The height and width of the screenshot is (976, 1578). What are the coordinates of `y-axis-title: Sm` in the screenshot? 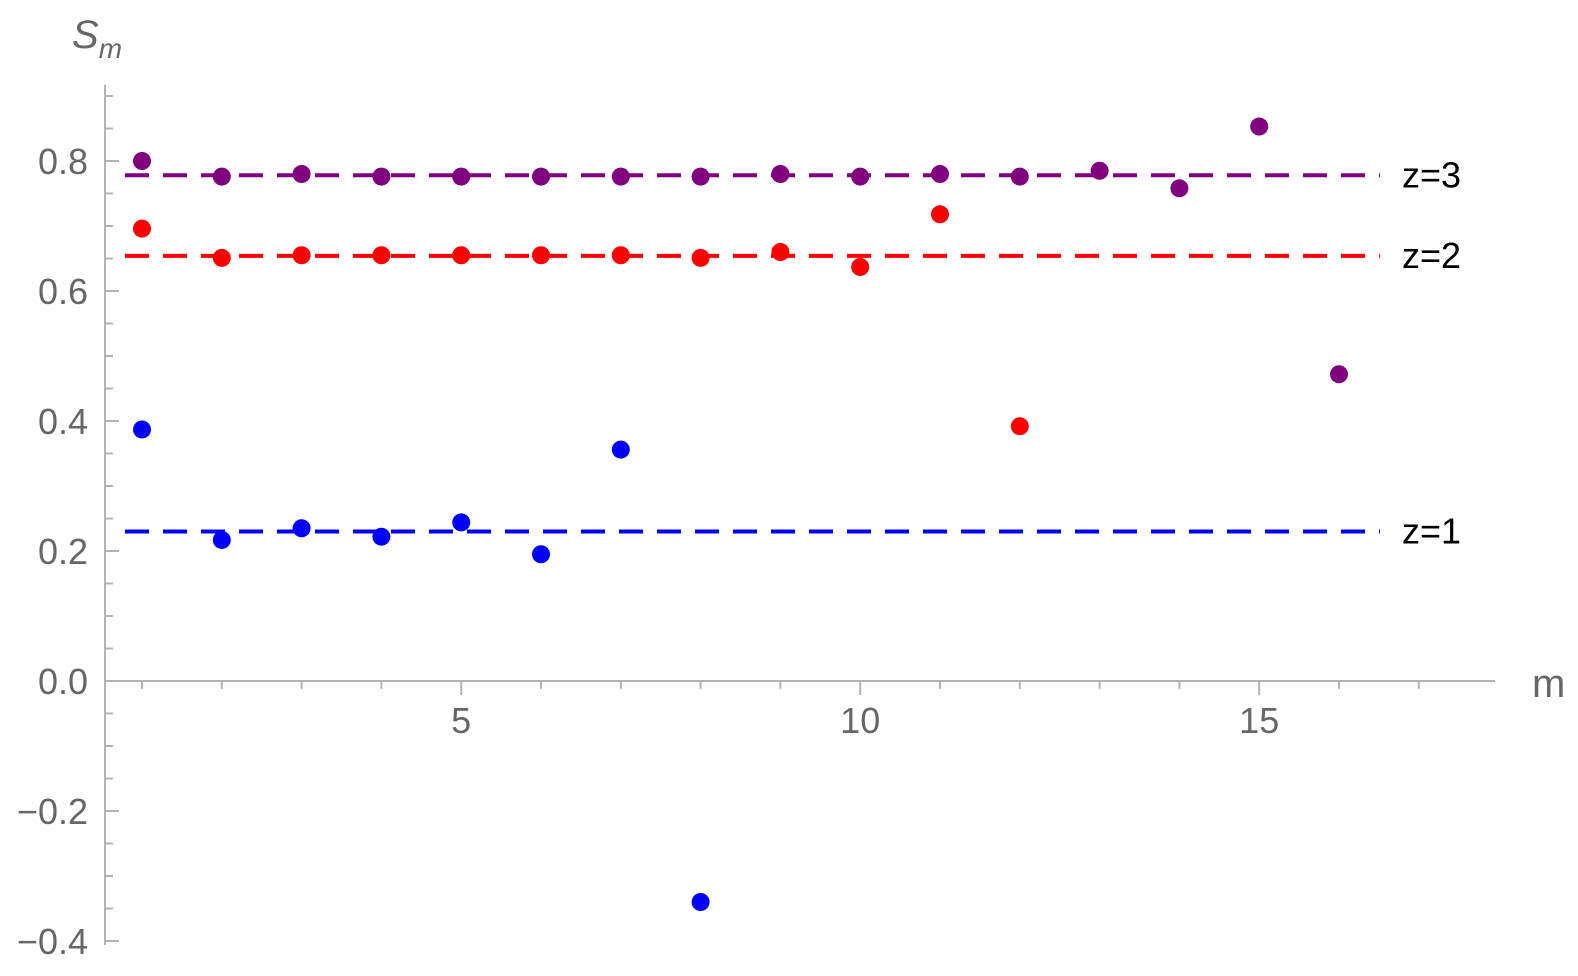 It's located at (97, 38).